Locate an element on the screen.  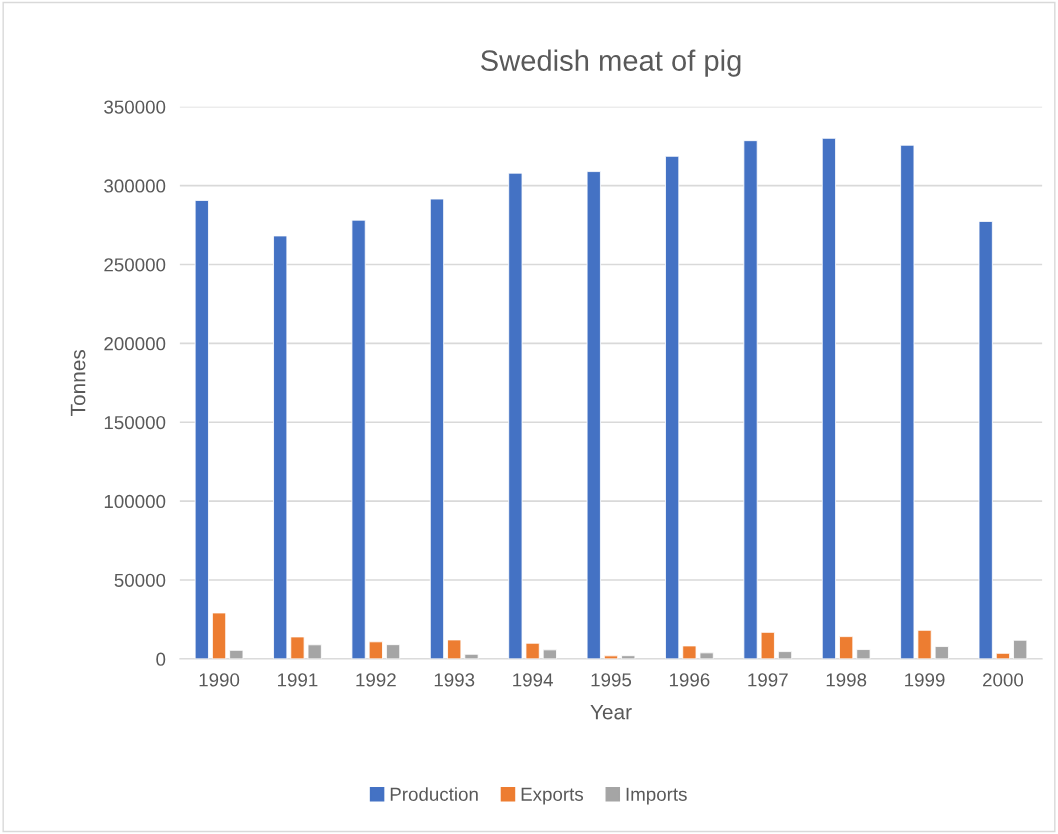
x-axis-title: Year is located at coordinates (611, 712).